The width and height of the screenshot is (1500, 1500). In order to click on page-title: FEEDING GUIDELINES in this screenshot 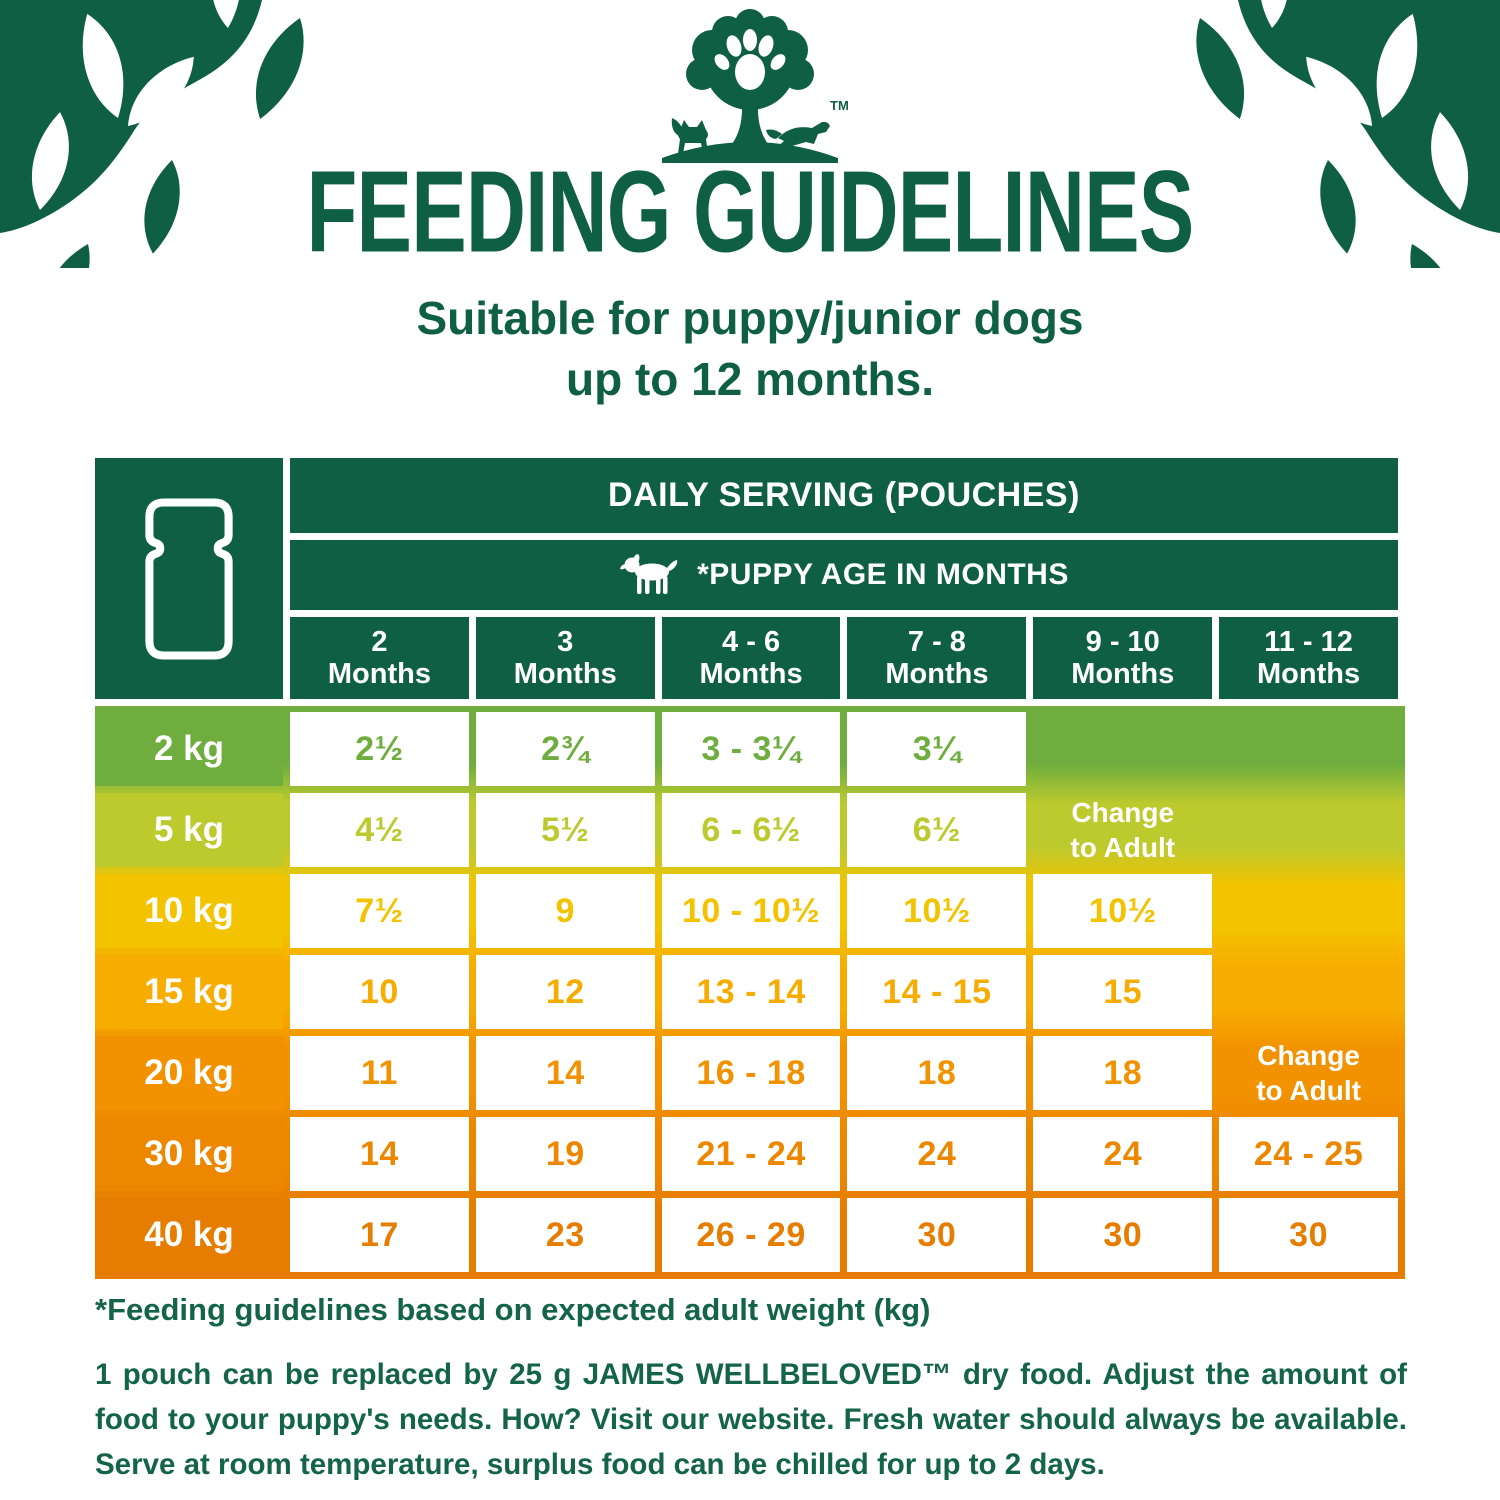, I will do `click(750, 212)`.